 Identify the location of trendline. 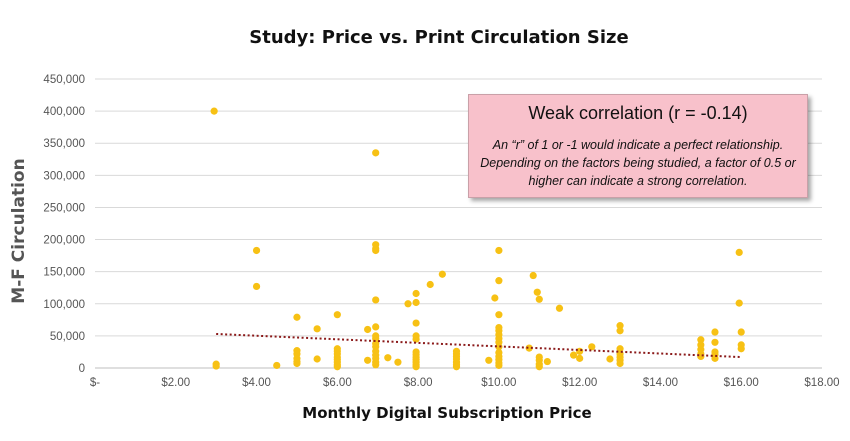
(479, 345).